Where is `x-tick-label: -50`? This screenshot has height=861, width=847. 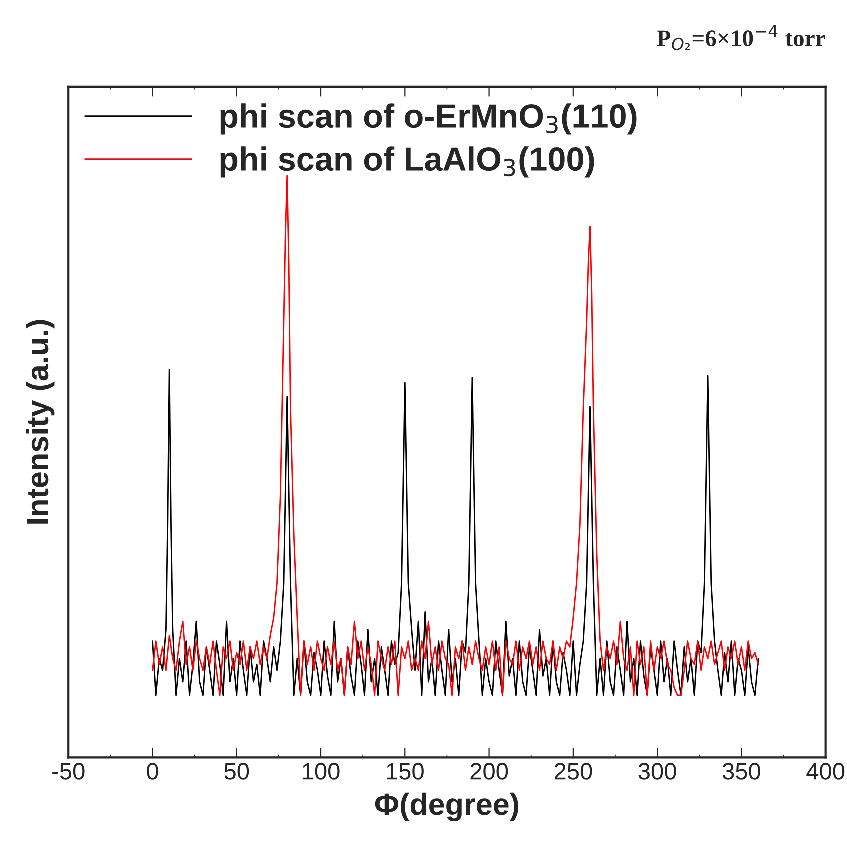 x-tick-label: -50 is located at coordinates (68, 771).